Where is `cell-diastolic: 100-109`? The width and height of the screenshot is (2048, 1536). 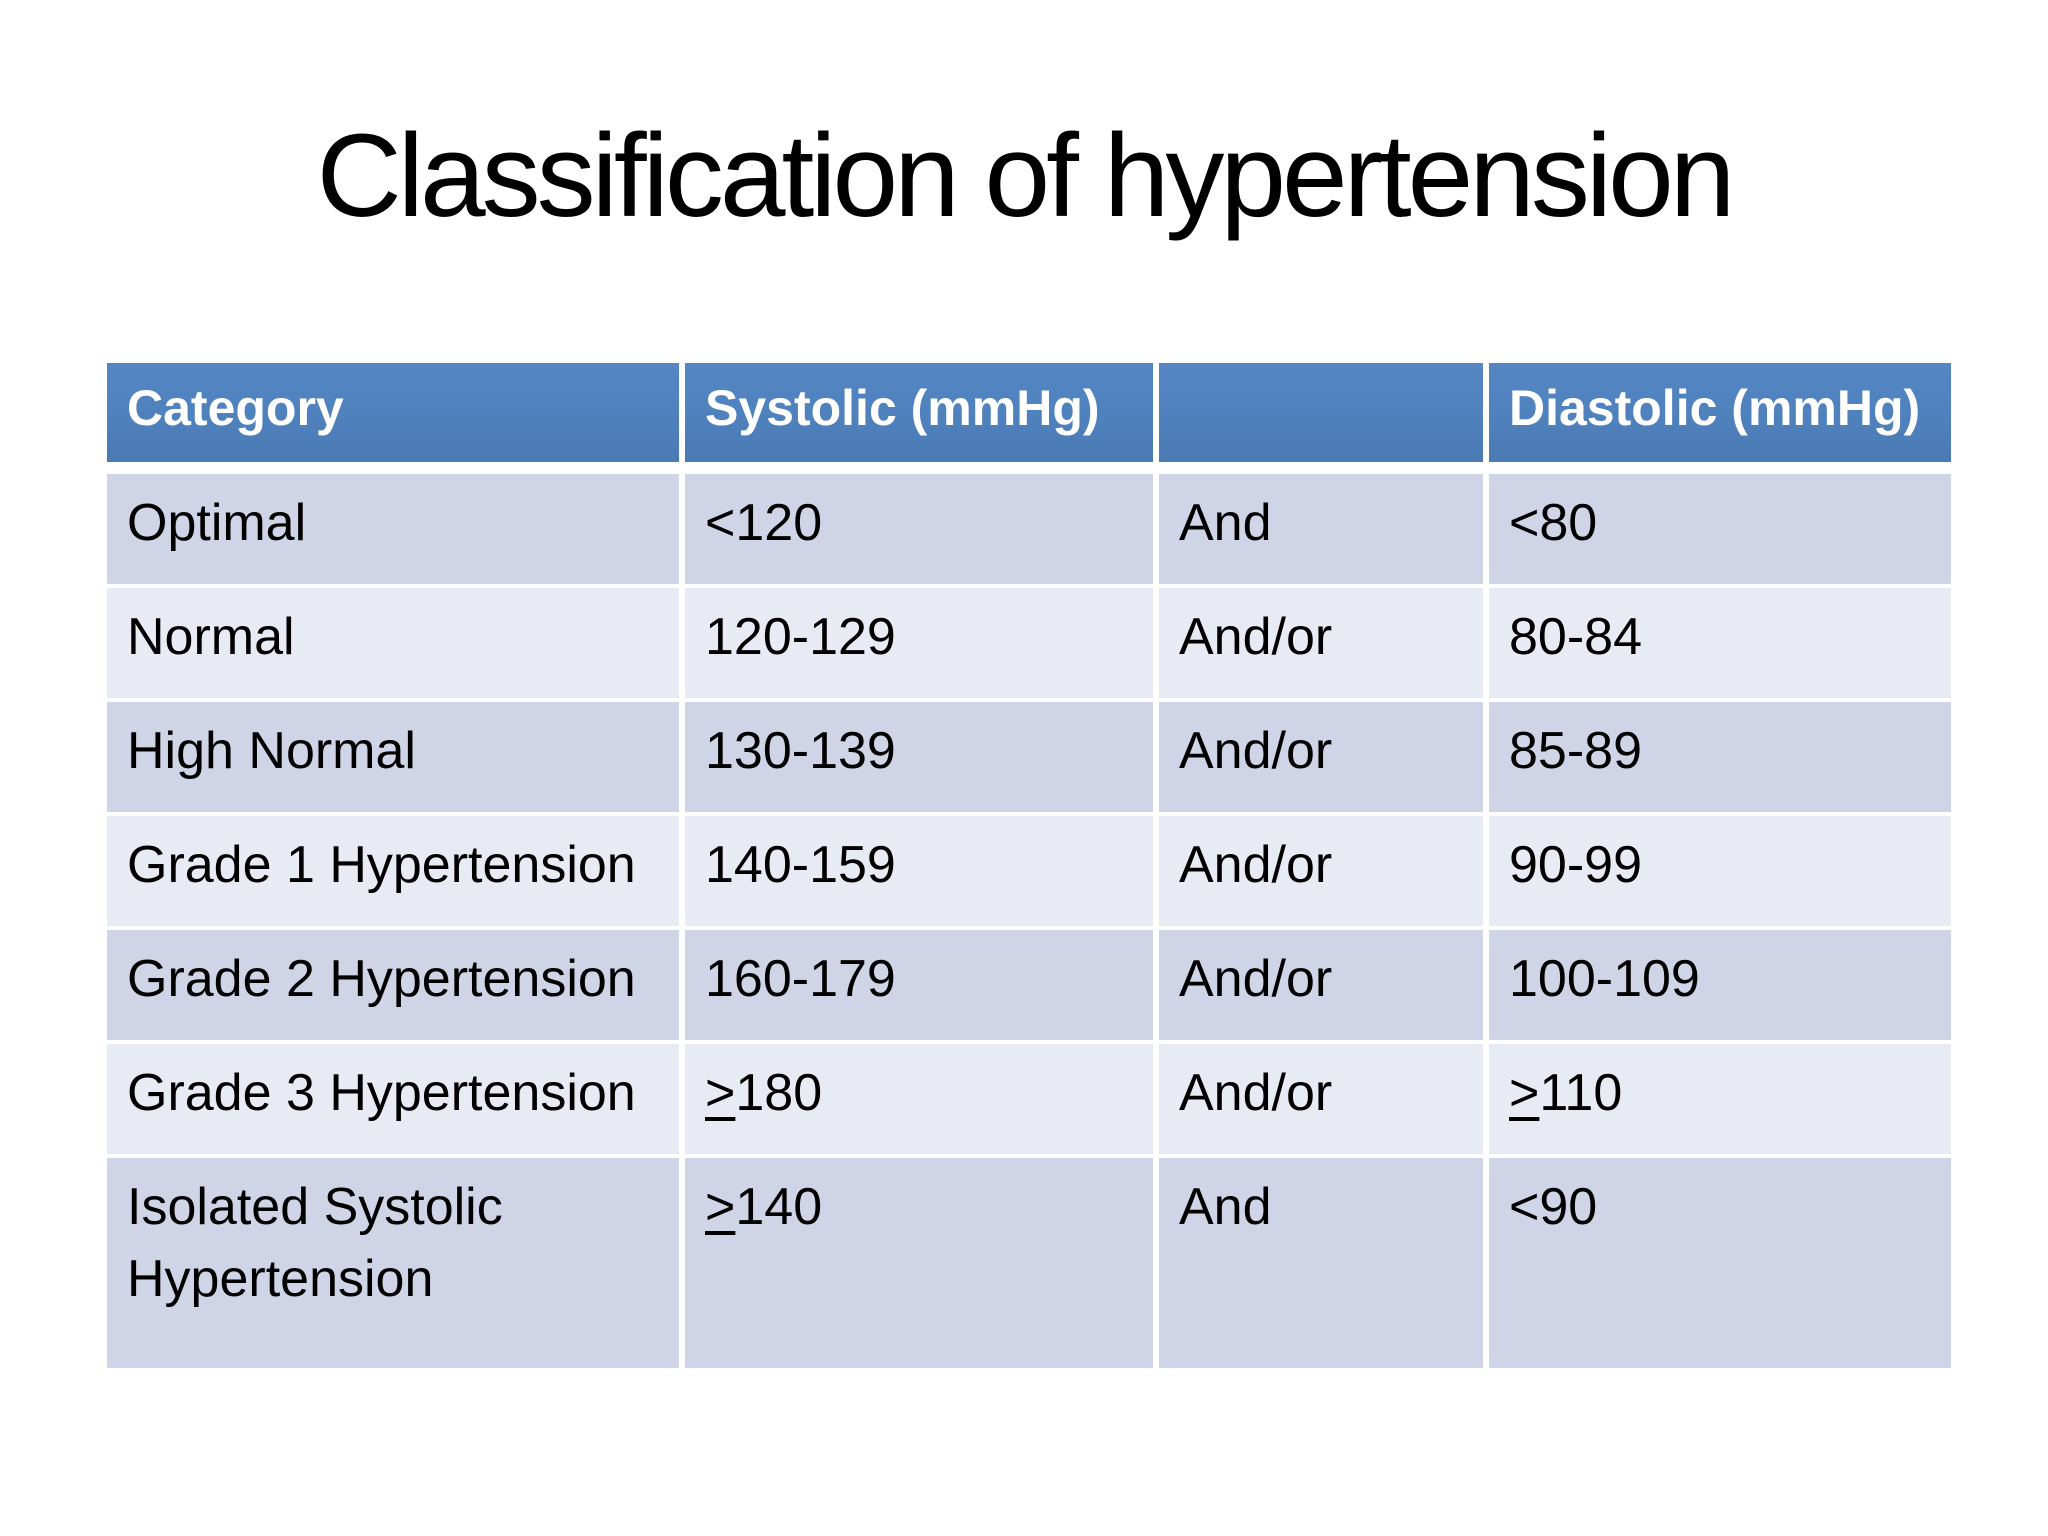 cell-diastolic: 100-109 is located at coordinates (1720, 985).